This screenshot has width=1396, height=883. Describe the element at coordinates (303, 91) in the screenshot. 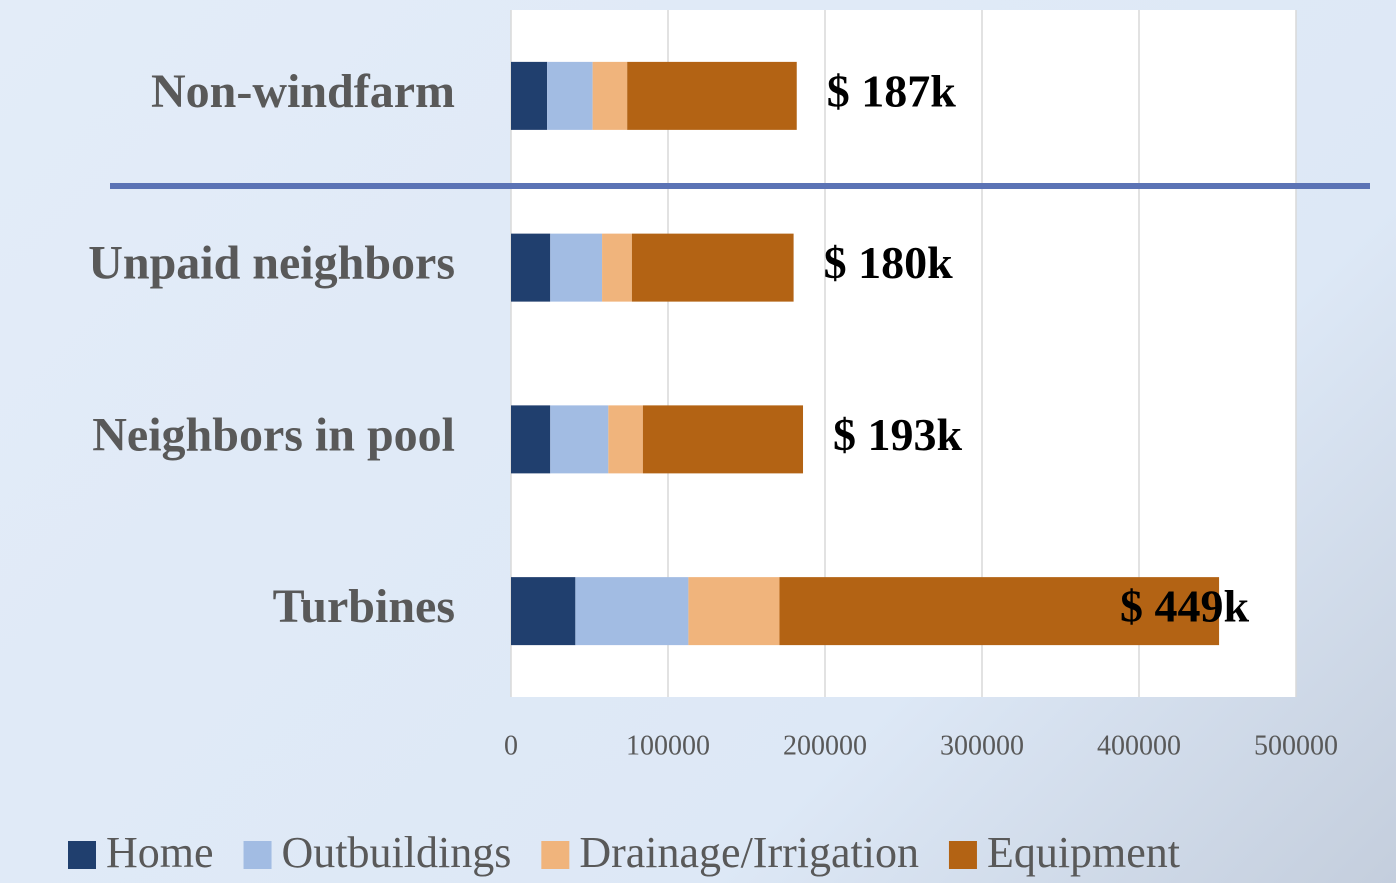

I see `category-label: Non-windfarm` at that location.